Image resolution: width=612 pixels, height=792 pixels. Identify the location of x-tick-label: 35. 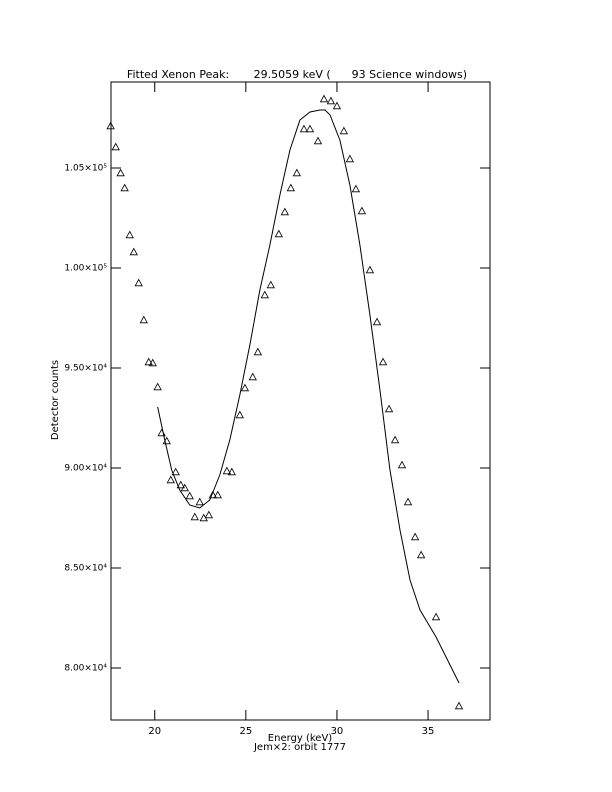
(428, 731).